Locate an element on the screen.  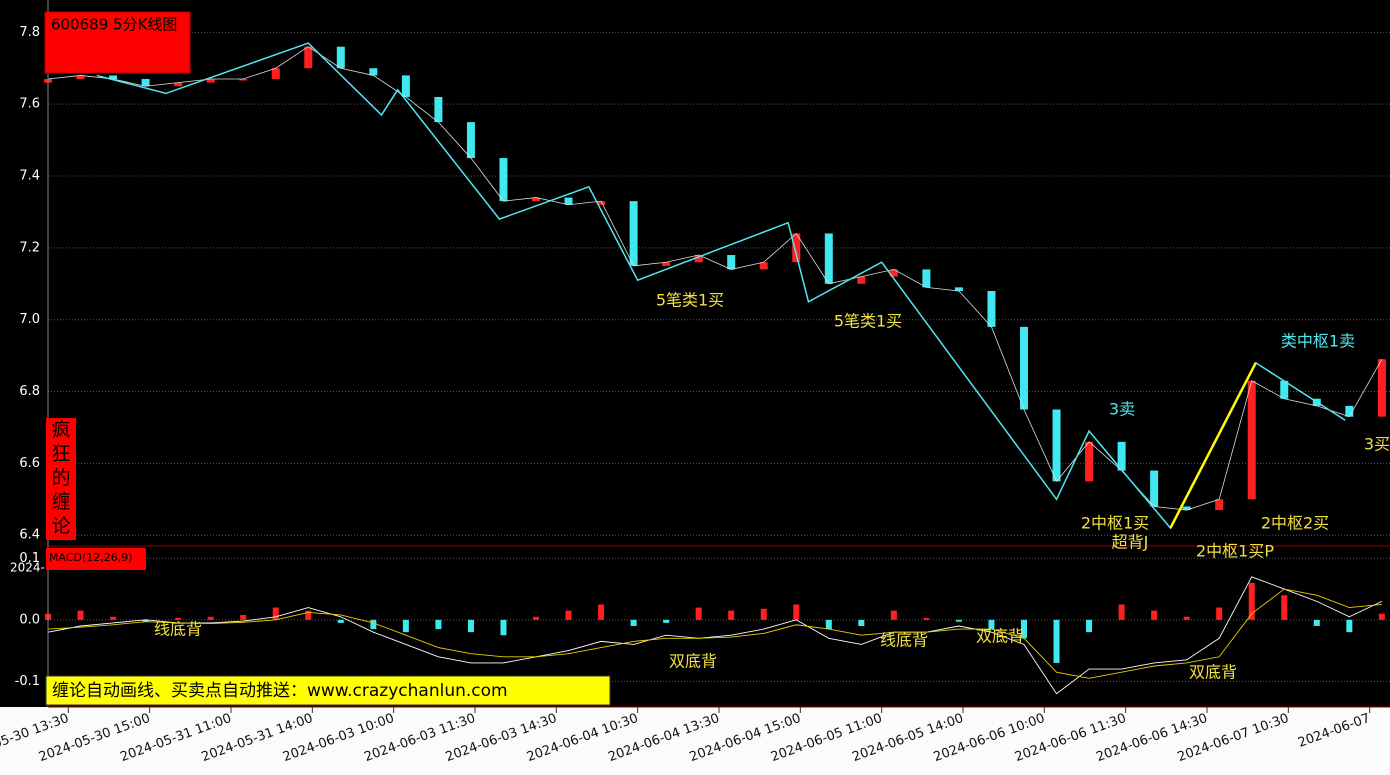
y-tick-label: 6.6 is located at coordinates (29, 463).